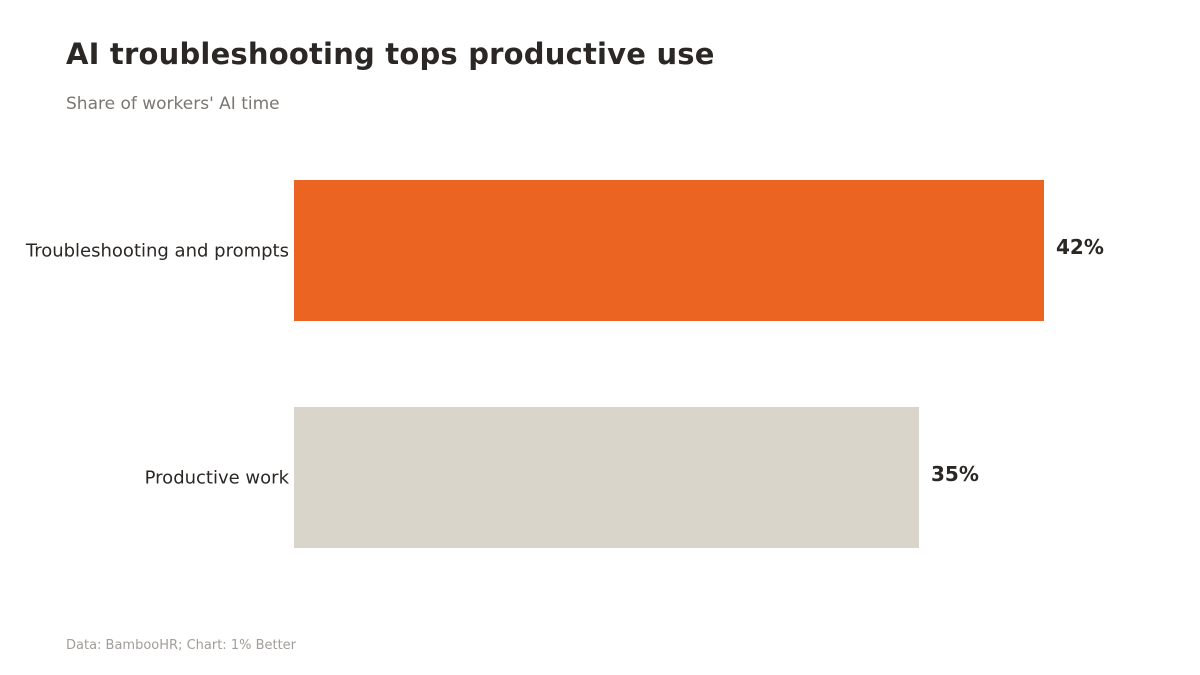 The width and height of the screenshot is (1200, 675). I want to click on value-label-1: 42%, so click(1080, 247).